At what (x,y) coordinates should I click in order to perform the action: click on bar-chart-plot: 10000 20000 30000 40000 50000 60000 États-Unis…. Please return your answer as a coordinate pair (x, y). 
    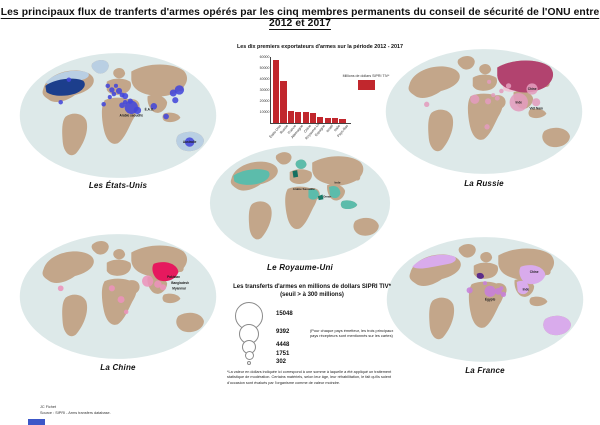
    Looking at the image, I should click on (305, 97).